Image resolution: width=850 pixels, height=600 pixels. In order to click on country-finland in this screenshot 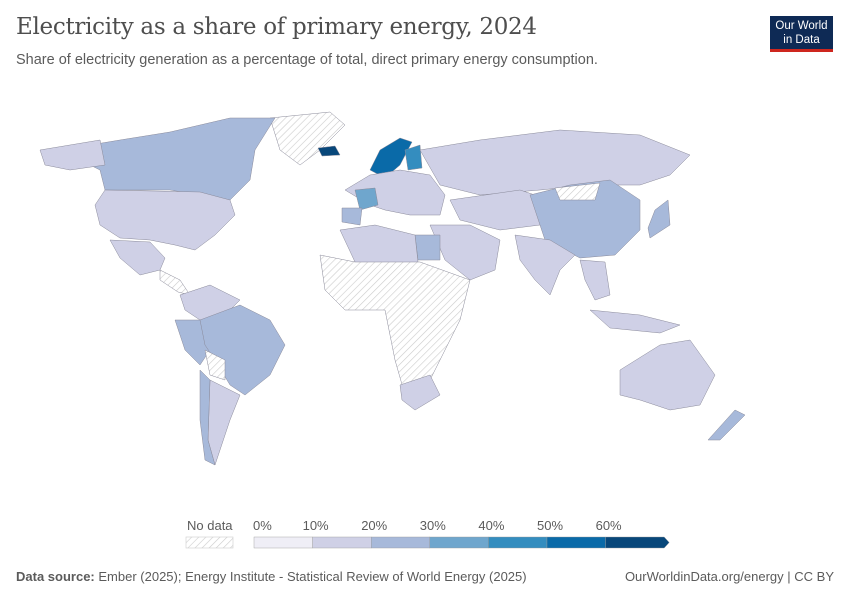, I will do `click(413, 157)`.